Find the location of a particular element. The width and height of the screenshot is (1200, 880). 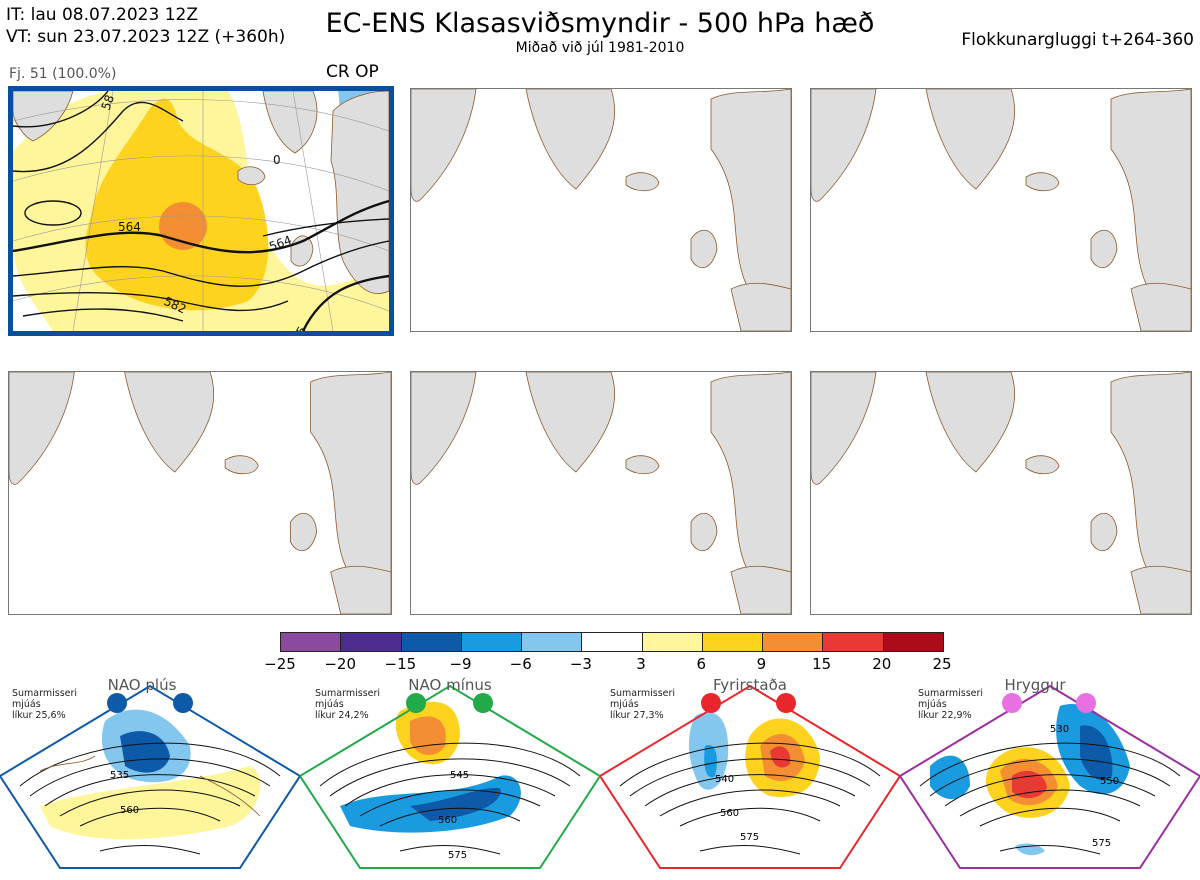

contour-label: 58 is located at coordinates (108, 102).